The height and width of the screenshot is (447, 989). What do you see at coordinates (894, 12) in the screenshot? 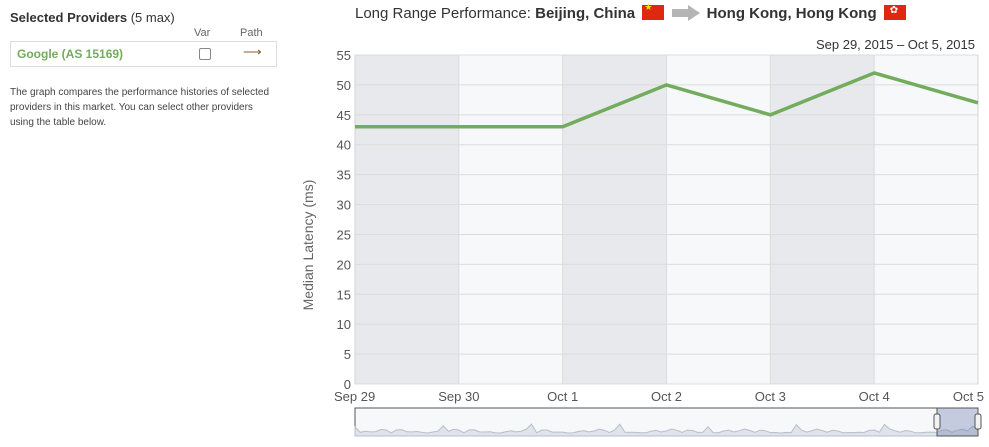
I see `hong-kong-flag-icon` at bounding box center [894, 12].